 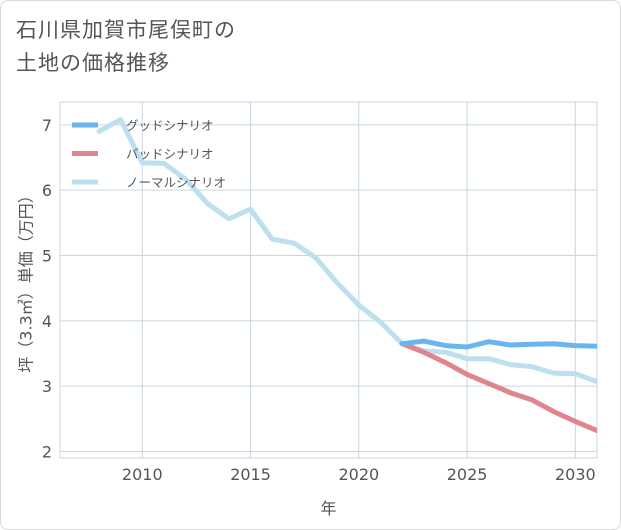 I want to click on legend-label-normal: ノーマルシナリオ, so click(x=176, y=182).